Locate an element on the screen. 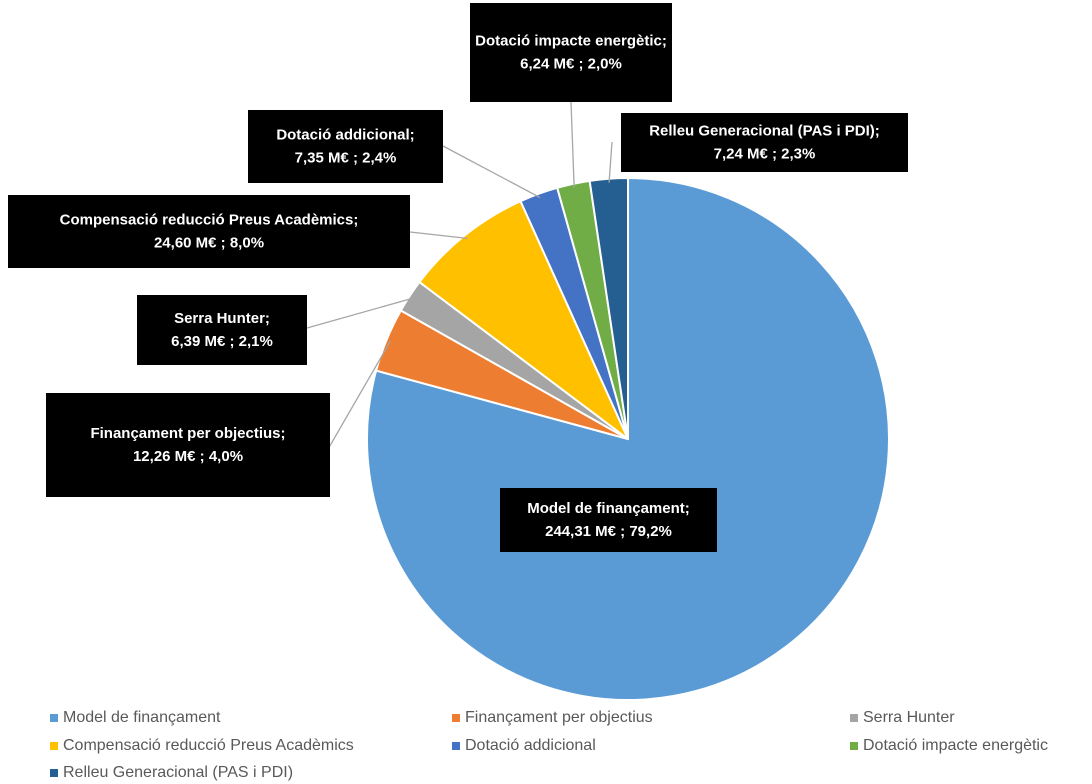 Image resolution: width=1092 pixels, height=784 pixels. data-label: 6,24 M€ ; 2,0% is located at coordinates (571, 63).